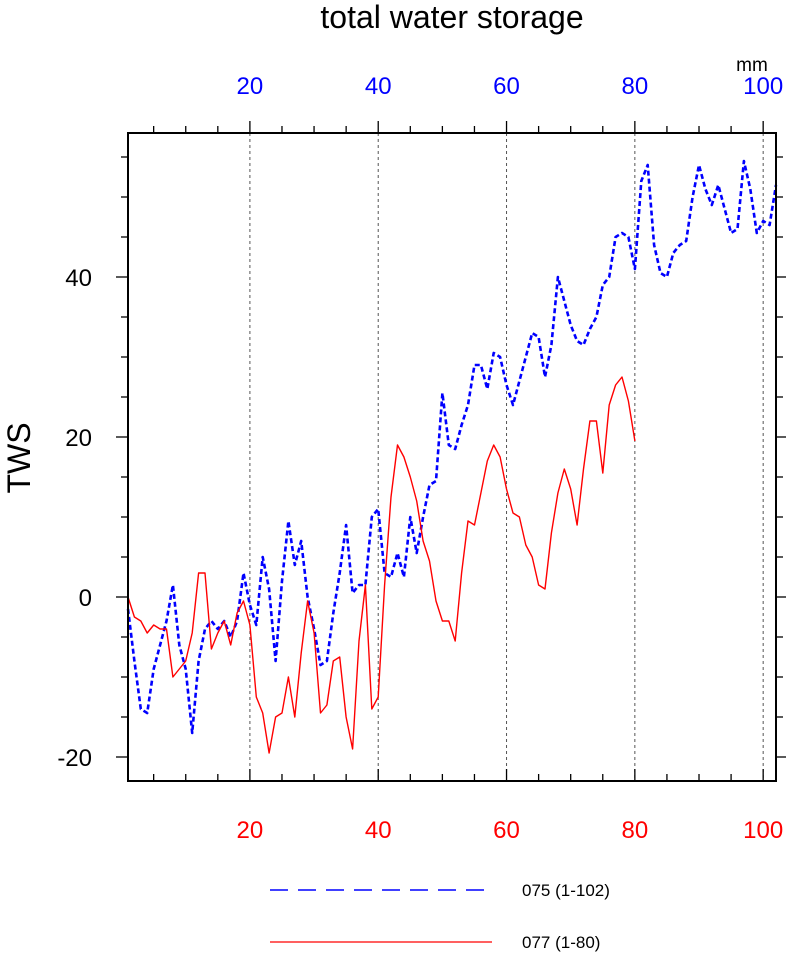 The height and width of the screenshot is (954, 786). What do you see at coordinates (506, 86) in the screenshot?
I see `x-top-tick-label: 60` at bounding box center [506, 86].